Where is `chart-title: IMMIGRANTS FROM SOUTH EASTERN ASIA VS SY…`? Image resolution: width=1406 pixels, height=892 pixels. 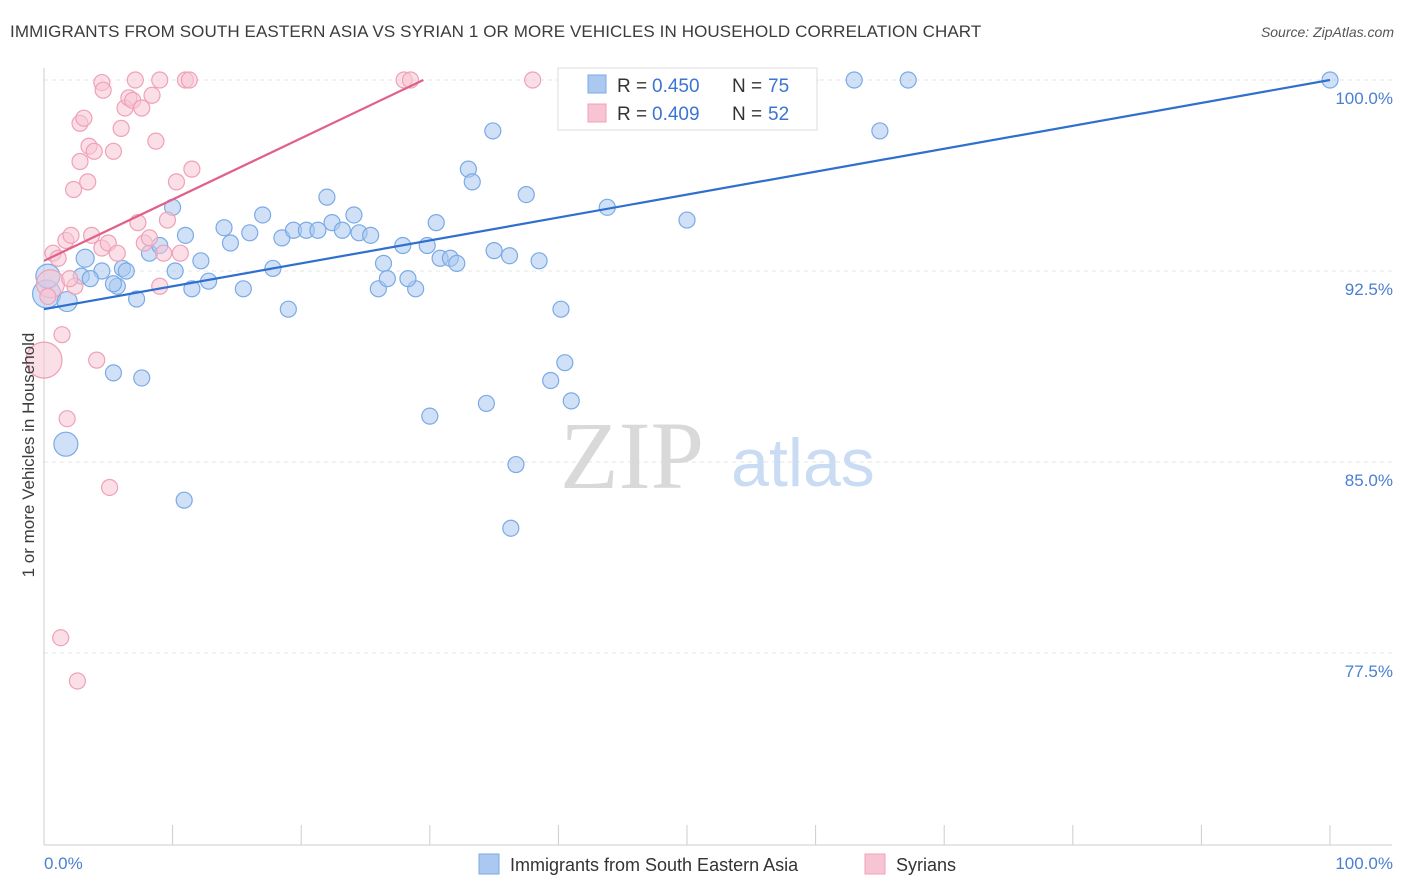
chart-title: IMMIGRANTS FROM SOUTH EASTERN ASIA VS SY… is located at coordinates (496, 31).